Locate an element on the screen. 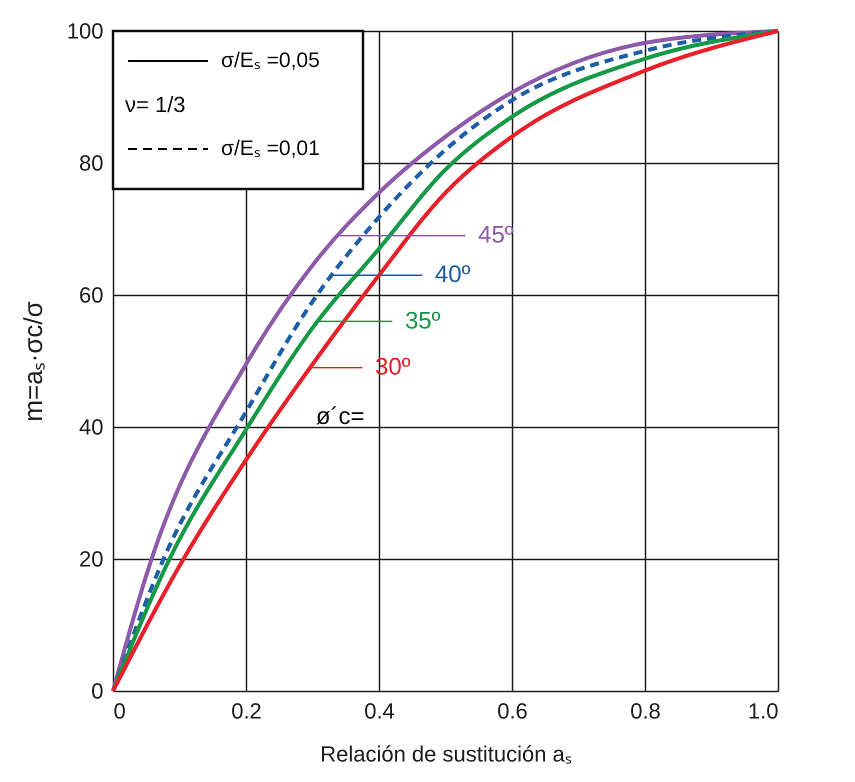 The height and width of the screenshot is (782, 855). x-tick-label: 0.4 is located at coordinates (379, 711).